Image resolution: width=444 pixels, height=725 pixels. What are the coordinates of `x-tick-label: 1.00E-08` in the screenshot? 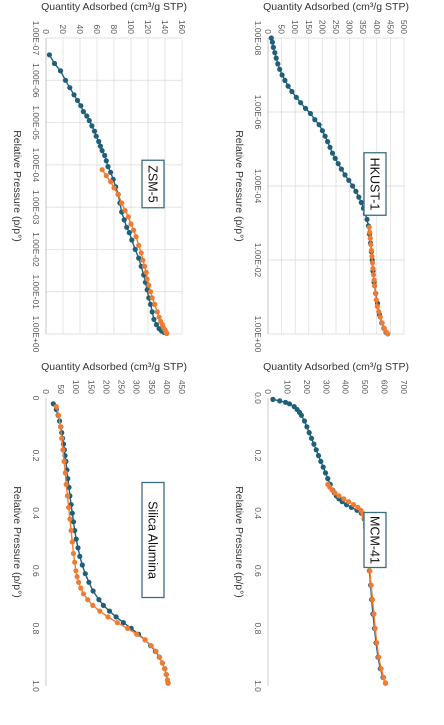 It's located at (258, 38).